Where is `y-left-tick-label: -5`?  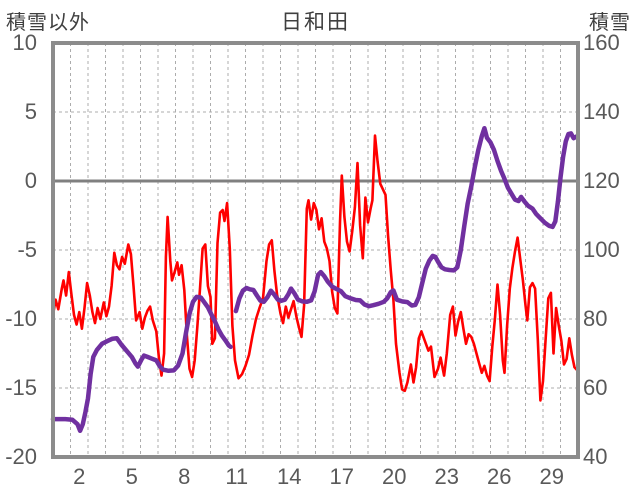 y-left-tick-label: -5 is located at coordinates (27, 249).